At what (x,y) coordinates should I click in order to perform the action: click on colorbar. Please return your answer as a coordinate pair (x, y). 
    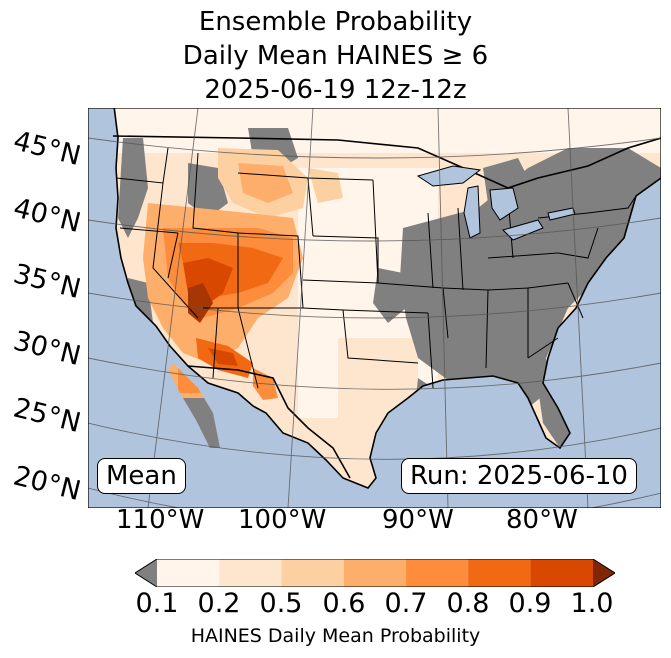
    Looking at the image, I should click on (375, 573).